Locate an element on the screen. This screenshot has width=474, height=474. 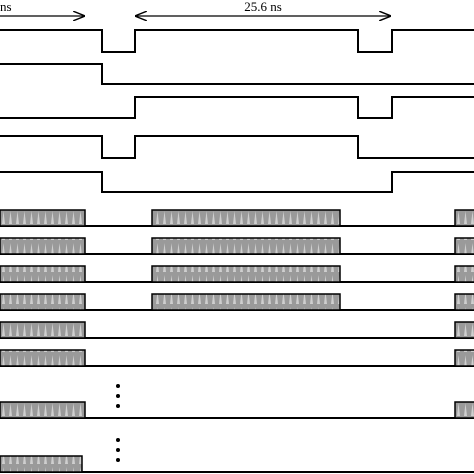
period-label: ns is located at coordinates (6, 7).